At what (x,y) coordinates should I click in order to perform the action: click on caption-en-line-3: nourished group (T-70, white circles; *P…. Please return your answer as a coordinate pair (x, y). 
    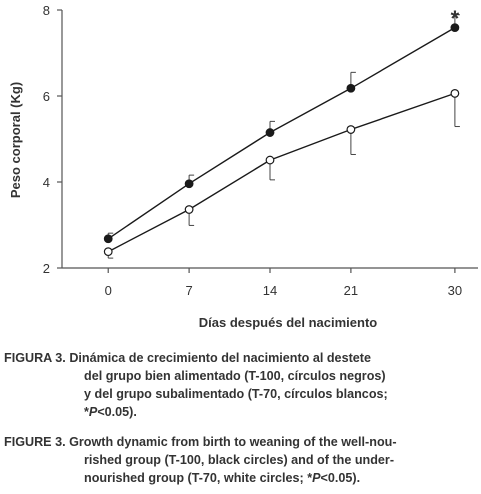
    Looking at the image, I should click on (240, 478).